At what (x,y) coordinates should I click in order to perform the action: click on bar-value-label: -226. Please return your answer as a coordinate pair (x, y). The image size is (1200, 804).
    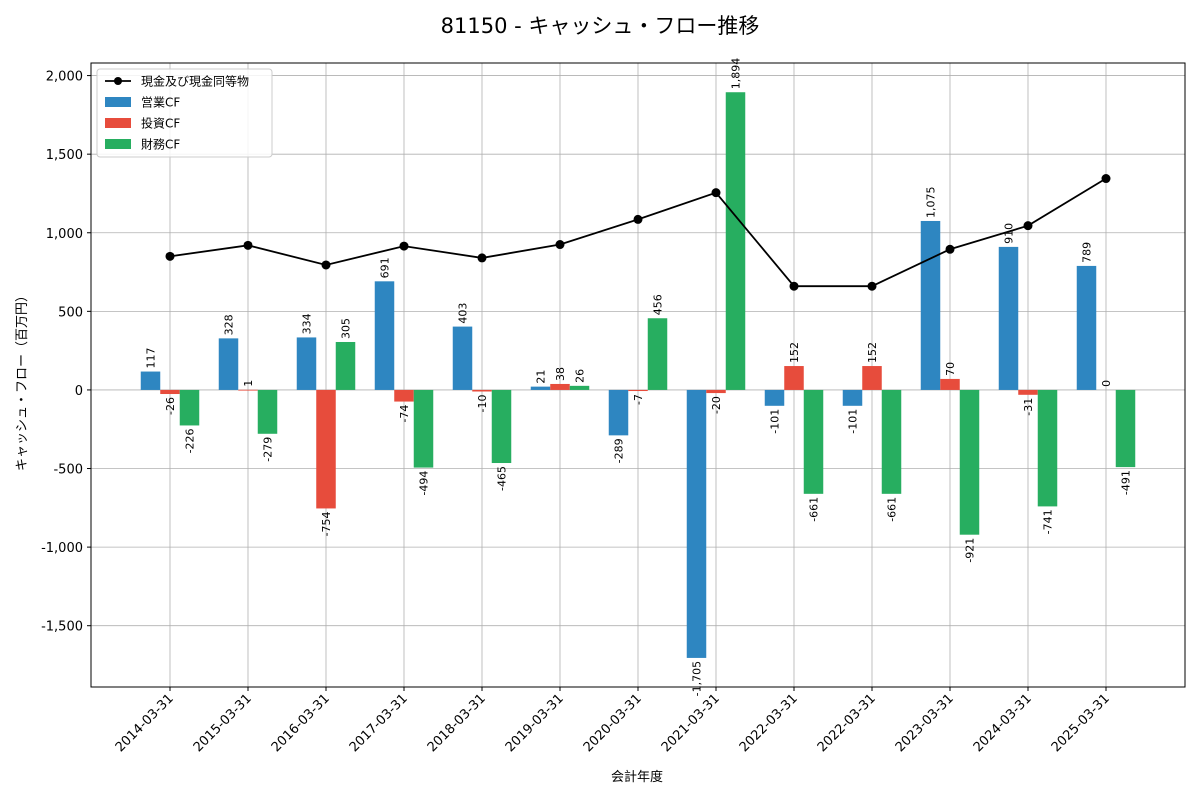
    Looking at the image, I should click on (190, 440).